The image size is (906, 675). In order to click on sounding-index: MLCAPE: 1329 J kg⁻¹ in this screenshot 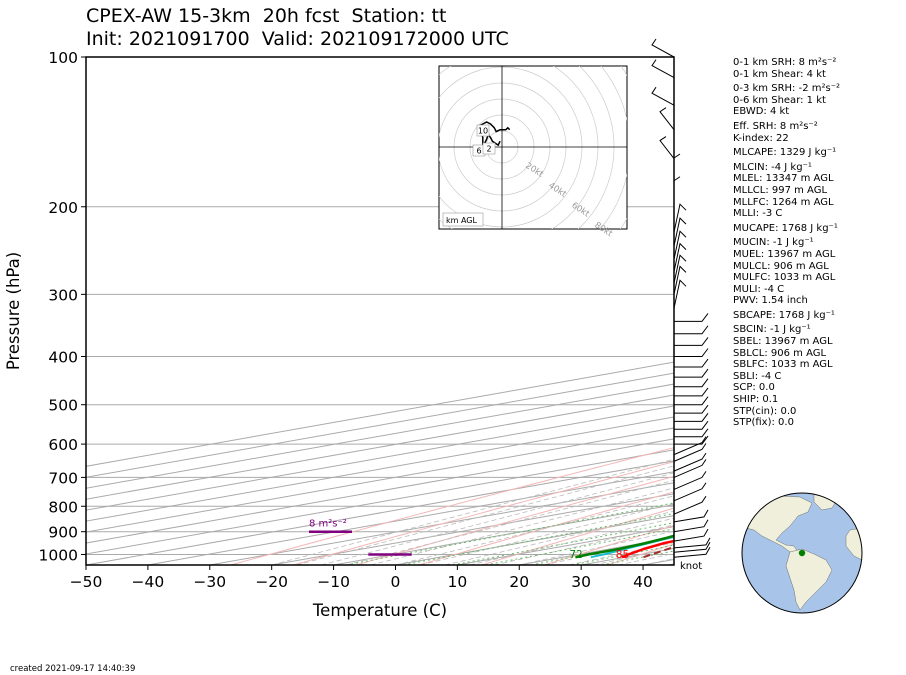, I will do `click(785, 153)`.